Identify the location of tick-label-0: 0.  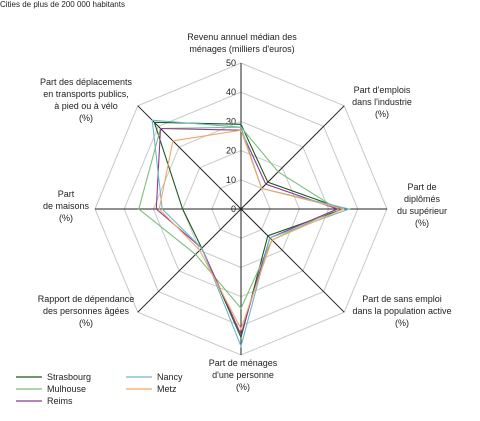
(233, 209).